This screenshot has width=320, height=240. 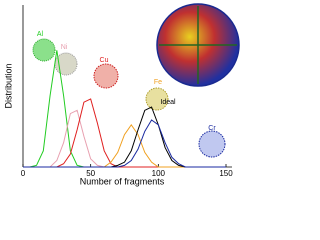 I want to click on y-axis-title: Distribution, so click(x=8, y=85).